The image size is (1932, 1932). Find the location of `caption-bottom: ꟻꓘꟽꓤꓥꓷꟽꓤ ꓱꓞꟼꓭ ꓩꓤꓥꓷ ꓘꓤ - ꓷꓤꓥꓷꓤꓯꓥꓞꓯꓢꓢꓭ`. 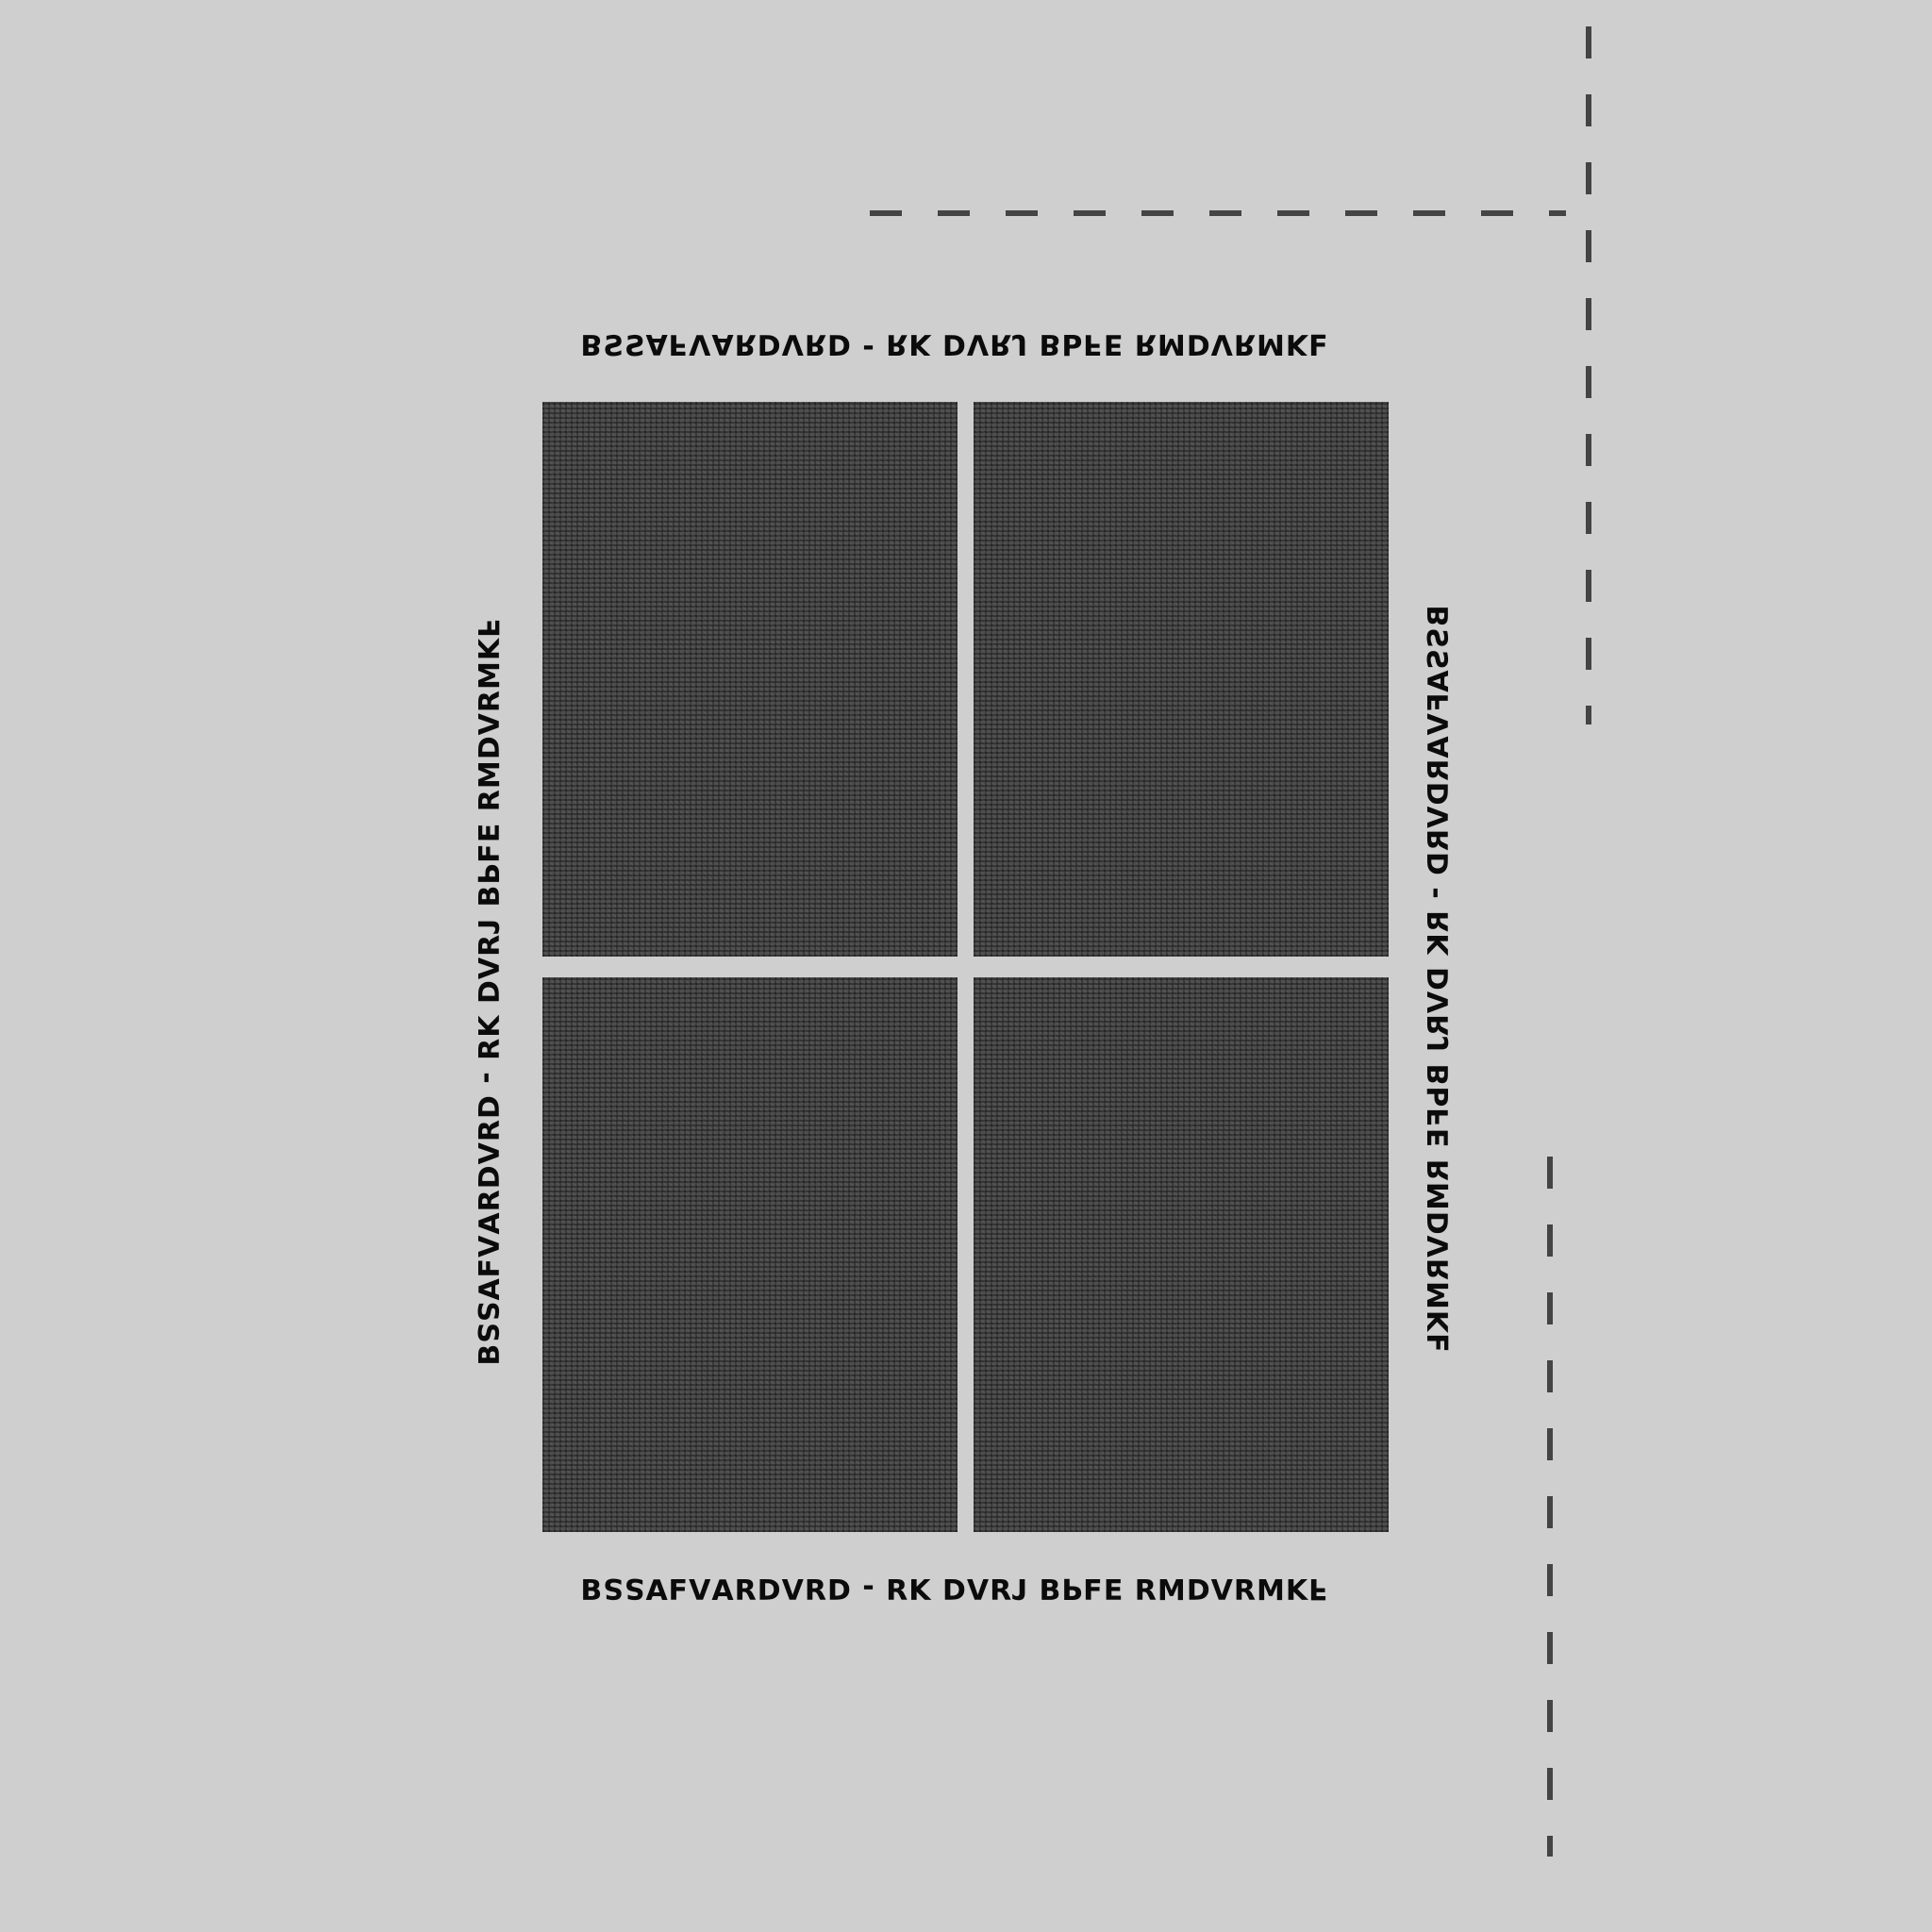

caption-bottom: ꟻꓘꟽꓤꓥꓷꟽꓤ ꓱꓞꟼꓭ ꓩꓤꓥꓷ ꓘꓤ - ꓷꓤꓥꓷꓤꓯꓥꓞꓯꓢꓢꓭ is located at coordinates (953, 1589).